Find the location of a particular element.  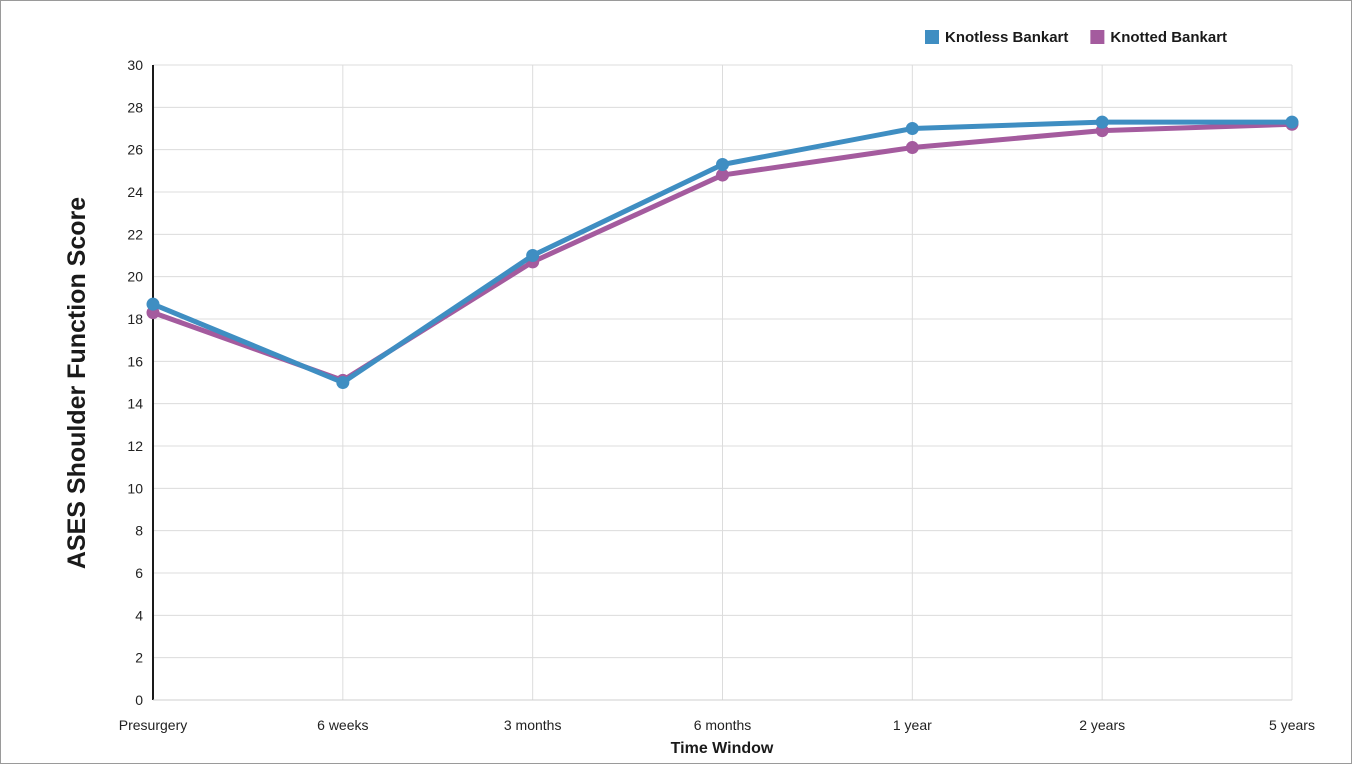

y-tick-label: 20 is located at coordinates (135, 277).